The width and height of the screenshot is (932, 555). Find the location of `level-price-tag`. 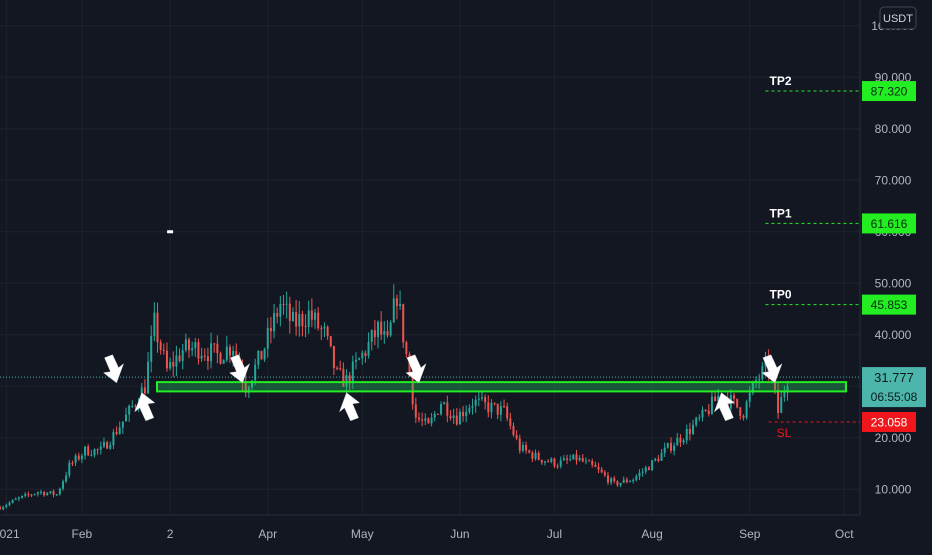

level-price-tag is located at coordinates (889, 304).